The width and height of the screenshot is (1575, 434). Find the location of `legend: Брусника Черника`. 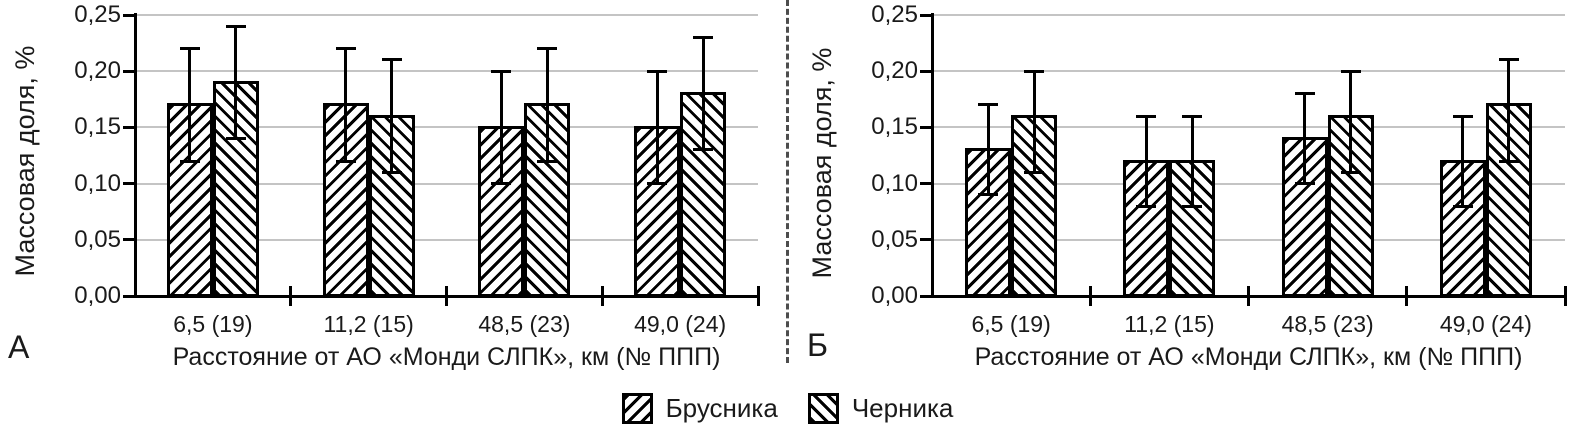

legend: Брусника Черника is located at coordinates (787, 408).